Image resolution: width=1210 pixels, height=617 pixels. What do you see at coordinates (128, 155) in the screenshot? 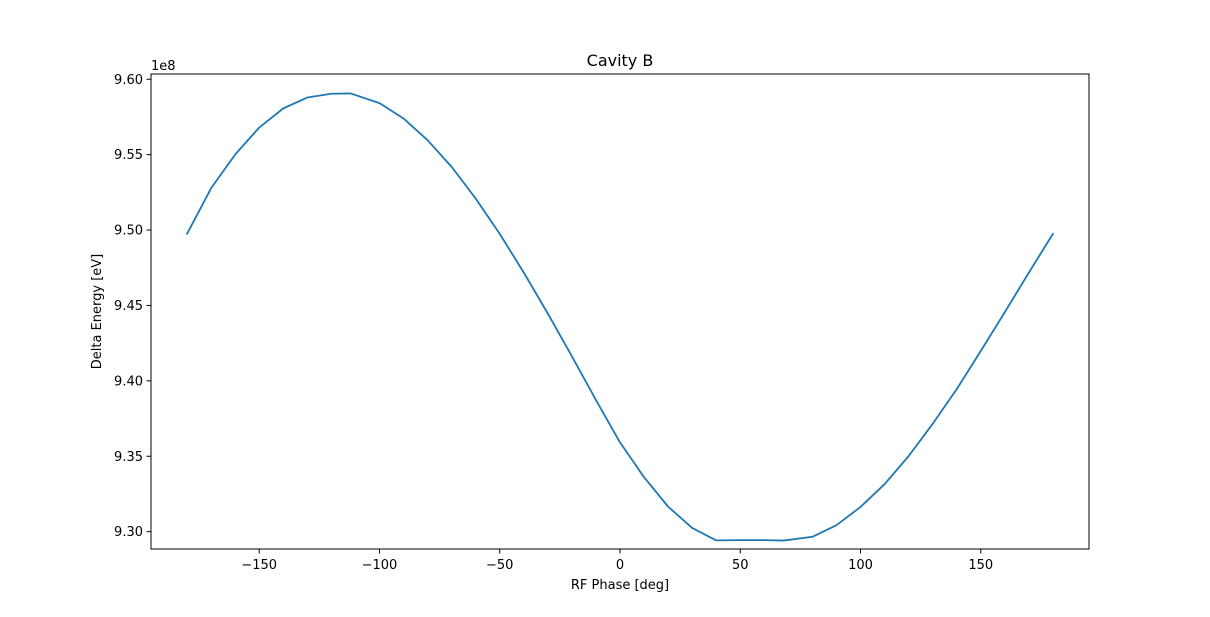
I see `y-tick-label: 9.55` at bounding box center [128, 155].